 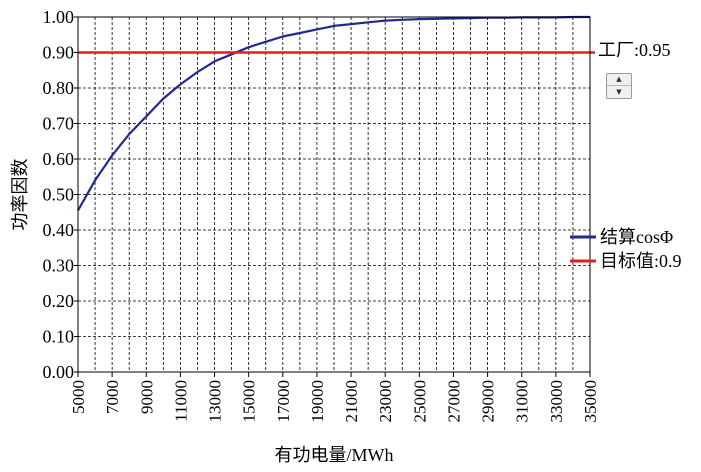 What do you see at coordinates (180, 401) in the screenshot?
I see `x-tick-label: 11000` at bounding box center [180, 401].